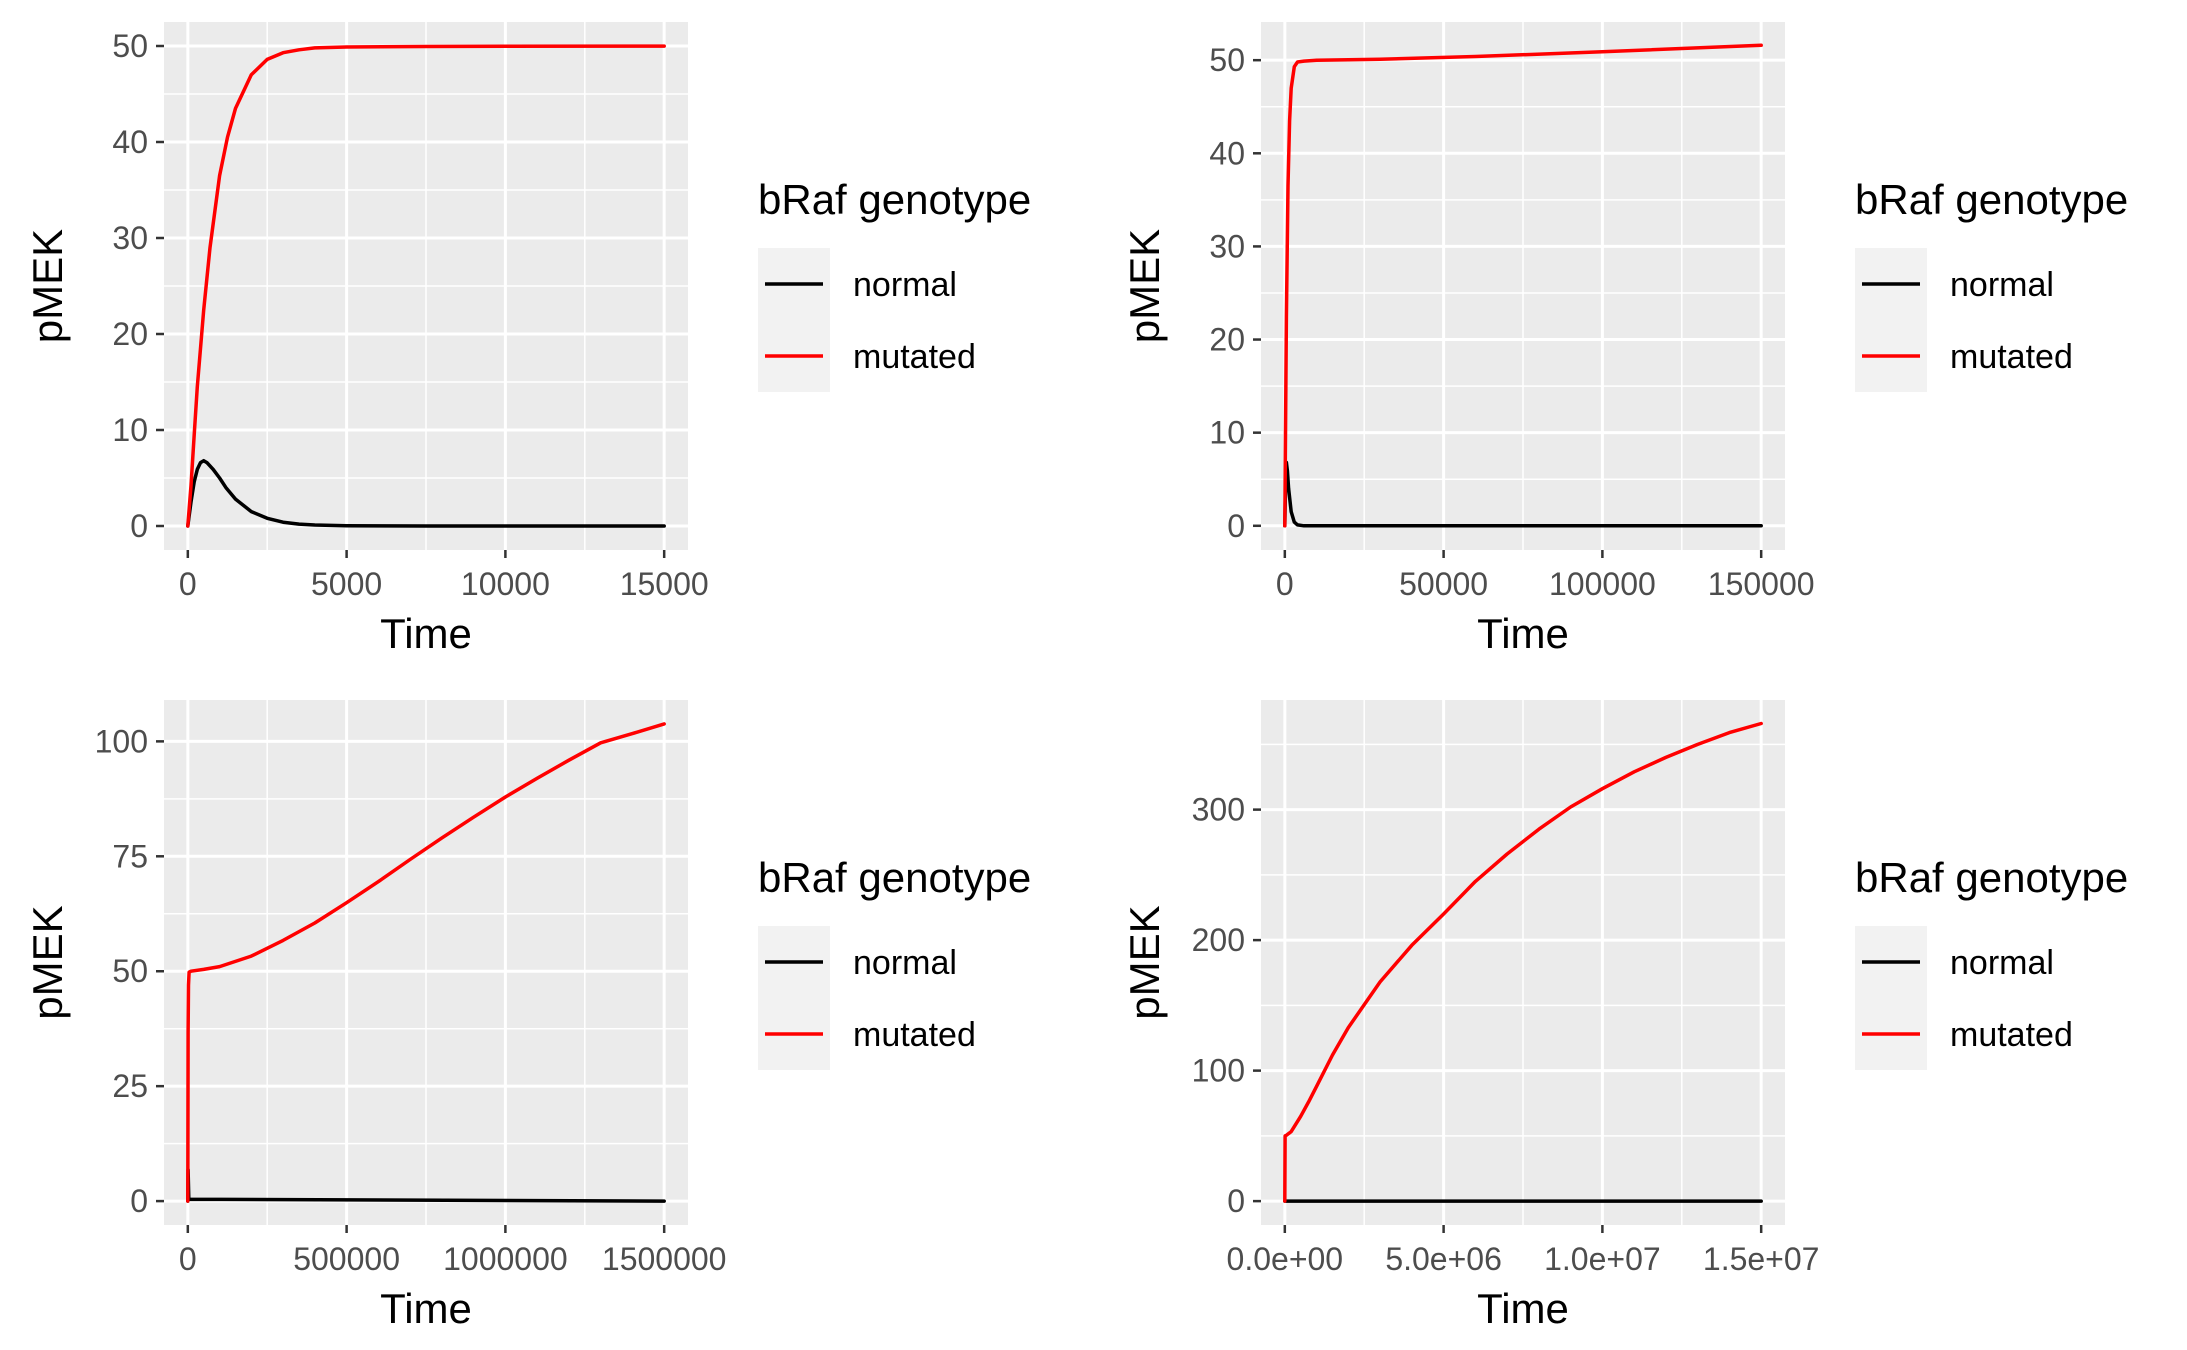 The height and width of the screenshot is (1350, 2187). What do you see at coordinates (130, 1086) in the screenshot?
I see `y-tick-label: 25` at bounding box center [130, 1086].